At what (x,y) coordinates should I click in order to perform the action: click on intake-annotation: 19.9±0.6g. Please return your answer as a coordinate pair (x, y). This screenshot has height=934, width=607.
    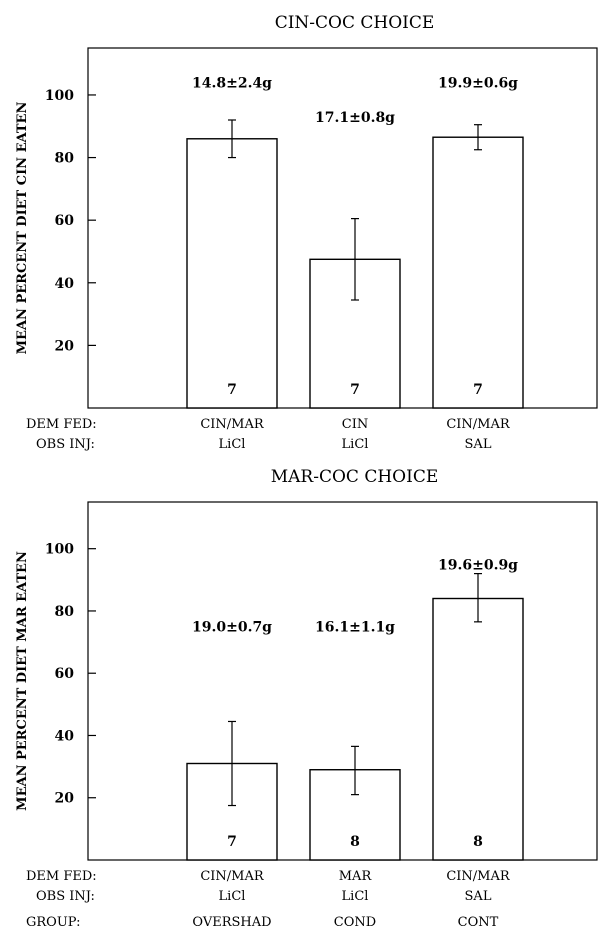
    Looking at the image, I should click on (478, 83).